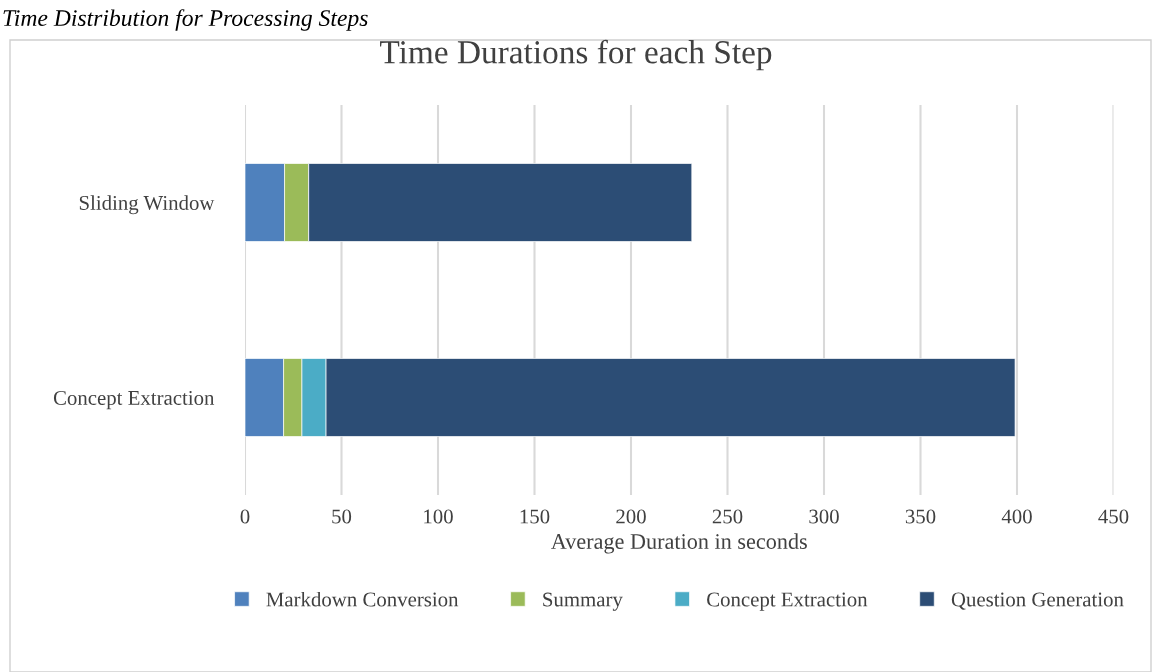 The width and height of the screenshot is (1152, 672). Describe the element at coordinates (824, 516) in the screenshot. I see `x-tick-label: 300` at that location.